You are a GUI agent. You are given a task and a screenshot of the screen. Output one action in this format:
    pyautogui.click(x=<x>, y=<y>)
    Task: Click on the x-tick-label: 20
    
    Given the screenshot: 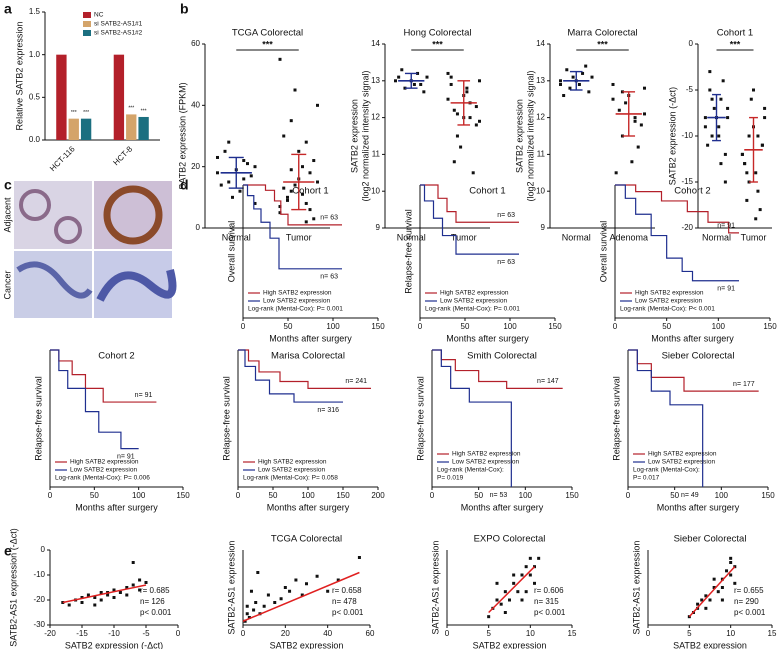 What is the action you would take?
    pyautogui.click(x=285, y=633)
    